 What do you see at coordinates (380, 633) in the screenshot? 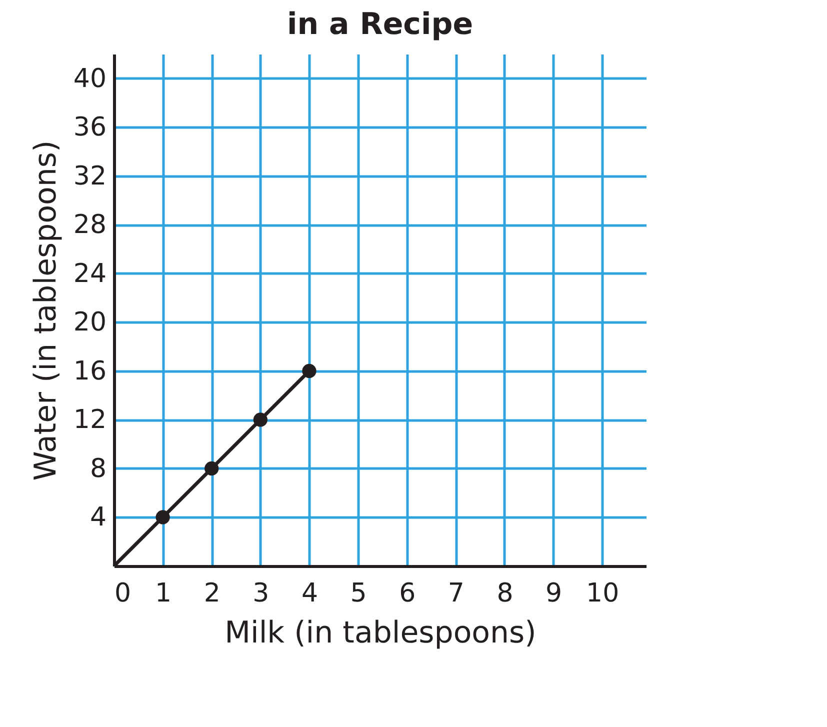
I see `x-axis-title: Milk (in tablespoons)` at bounding box center [380, 633].